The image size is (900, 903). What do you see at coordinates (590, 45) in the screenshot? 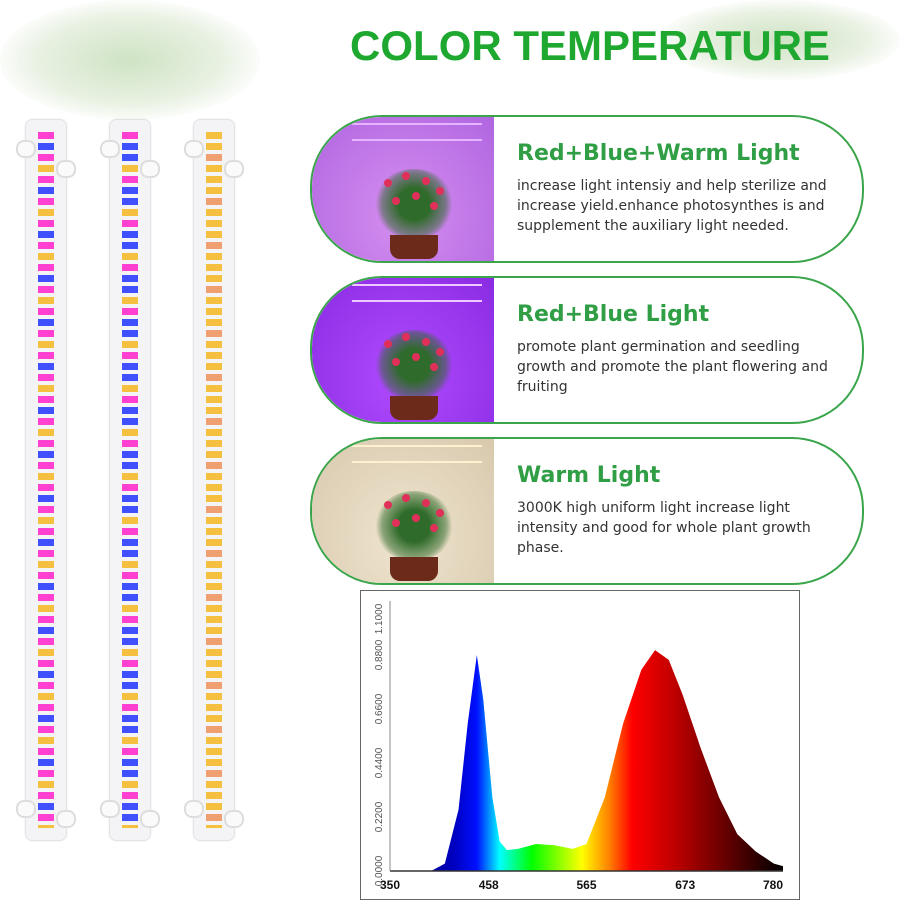
I see `page-title: COLOR TEMPERATURE` at bounding box center [590, 45].